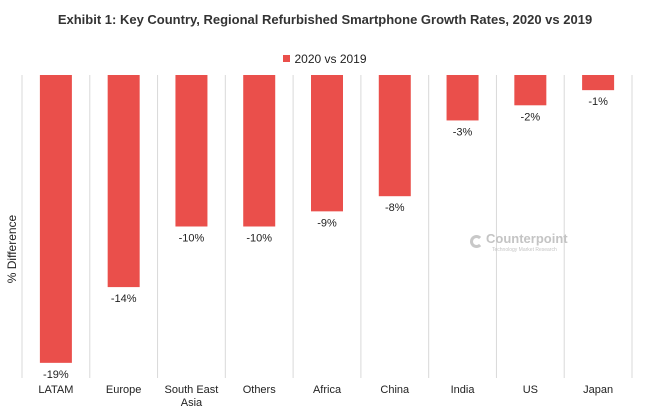  I want to click on watermark-logo: Counterpoint Technology Market Research, so click(519, 241).